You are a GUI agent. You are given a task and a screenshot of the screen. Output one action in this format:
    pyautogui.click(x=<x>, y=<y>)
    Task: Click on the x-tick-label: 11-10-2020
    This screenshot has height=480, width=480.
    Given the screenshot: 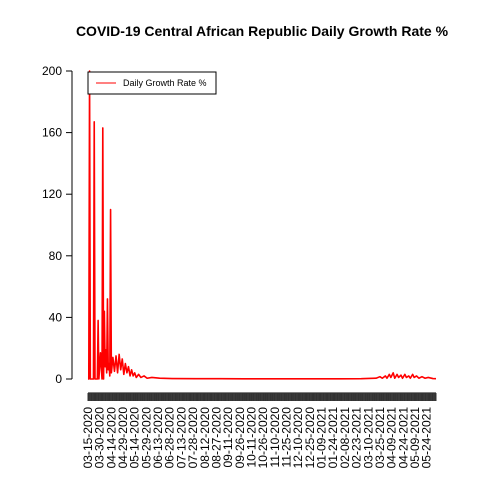 What is the action you would take?
    pyautogui.click(x=275, y=437)
    